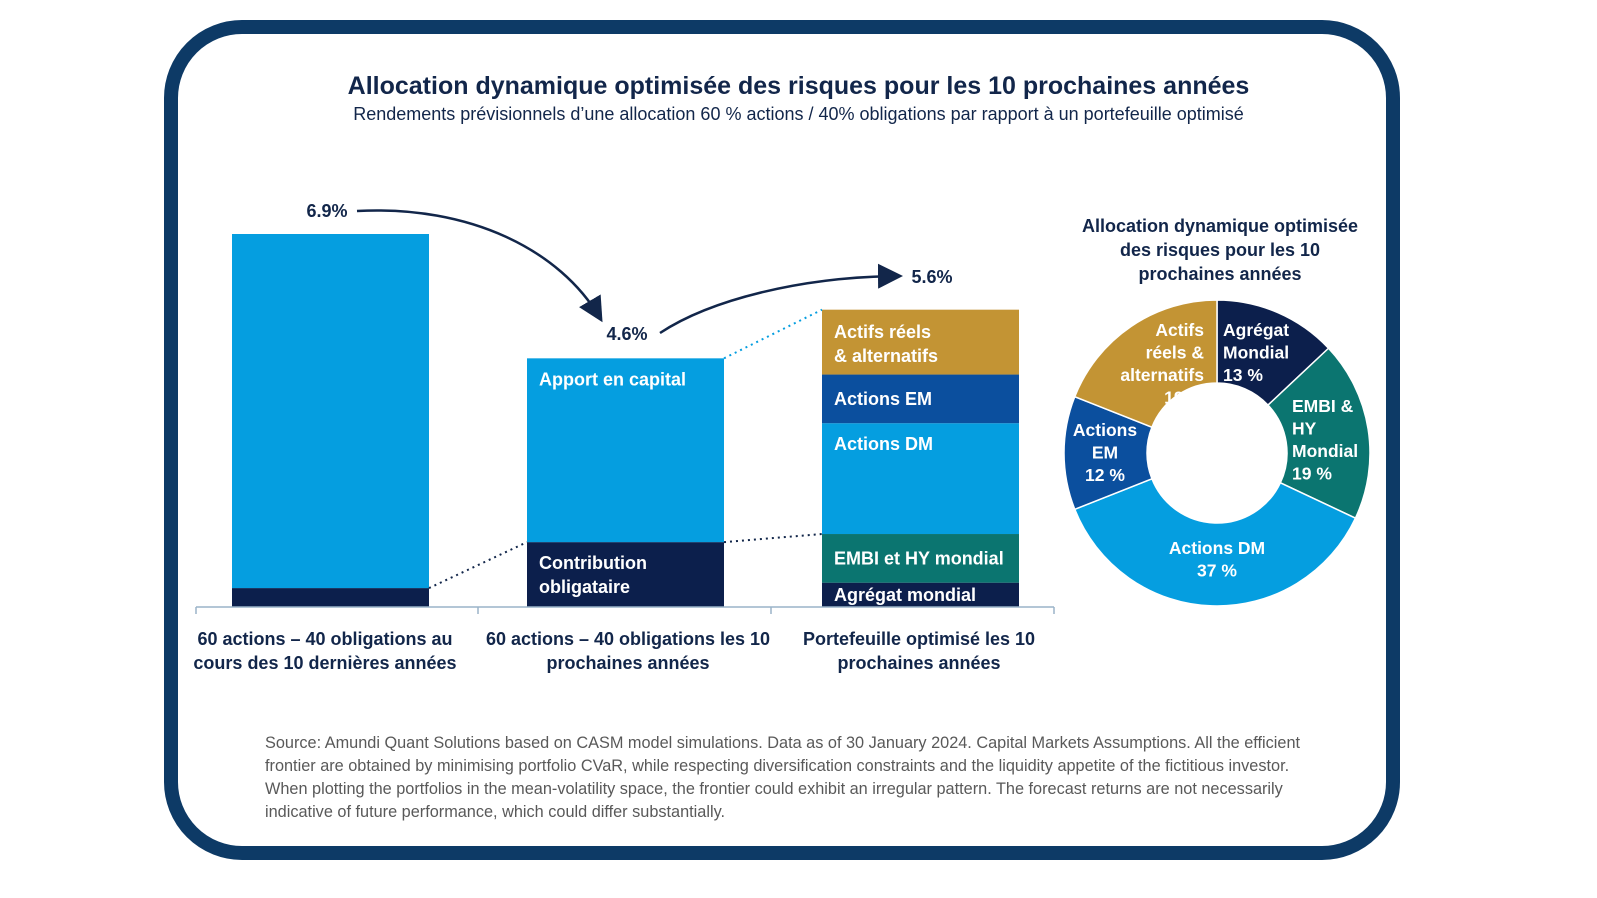 The height and width of the screenshot is (898, 1597). I want to click on equity-connector-line, so click(773, 334).